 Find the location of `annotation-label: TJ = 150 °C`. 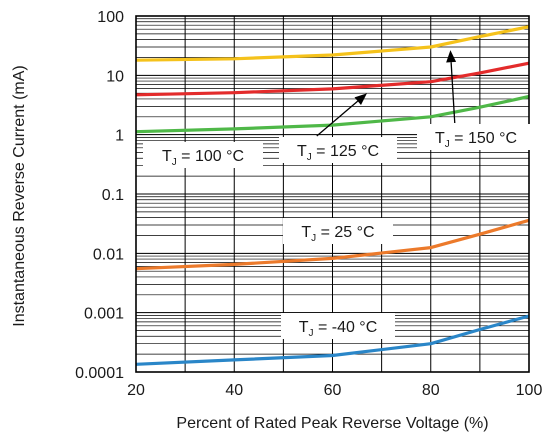

annotation-label: TJ = 150 °C is located at coordinates (476, 140).